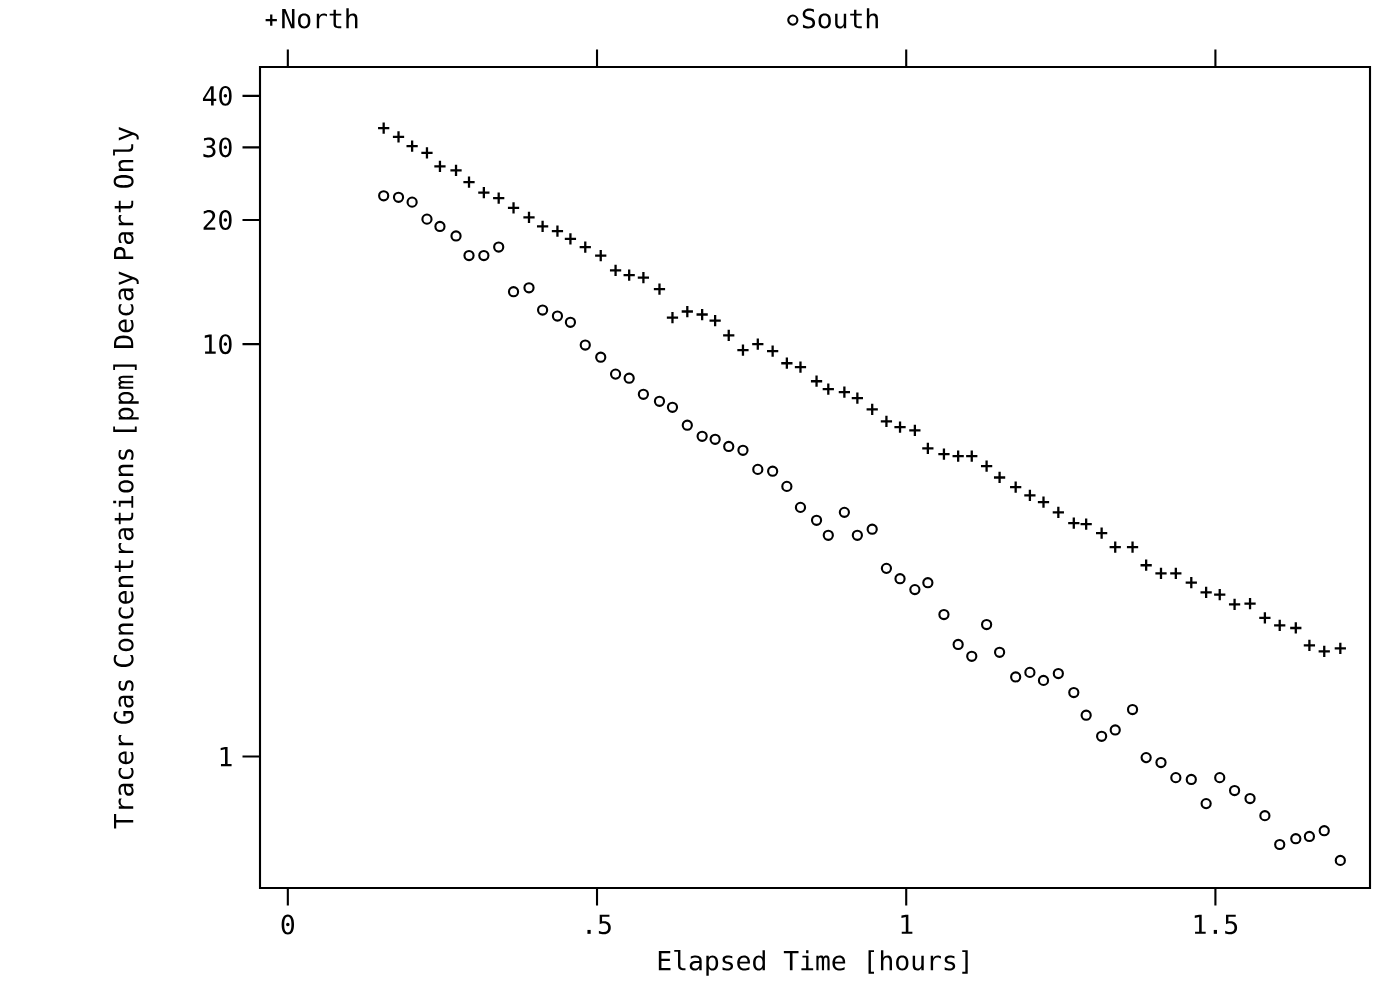  Describe the element at coordinates (126, 477) in the screenshot. I see `y-axis-title: Tracer Gas Concentrations [ppm] Decay Part Only` at that location.